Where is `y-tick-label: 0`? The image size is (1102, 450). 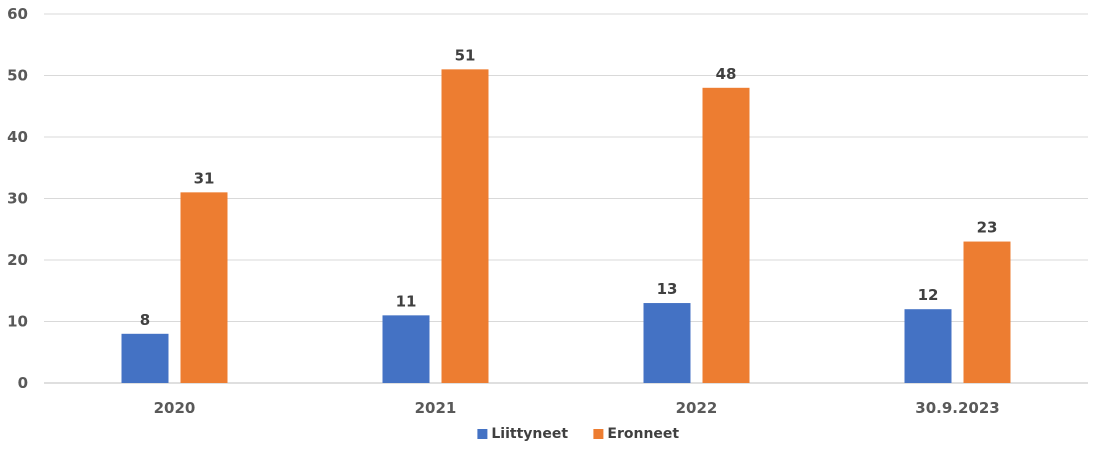
y-tick-label: 0 is located at coordinates (23, 383).